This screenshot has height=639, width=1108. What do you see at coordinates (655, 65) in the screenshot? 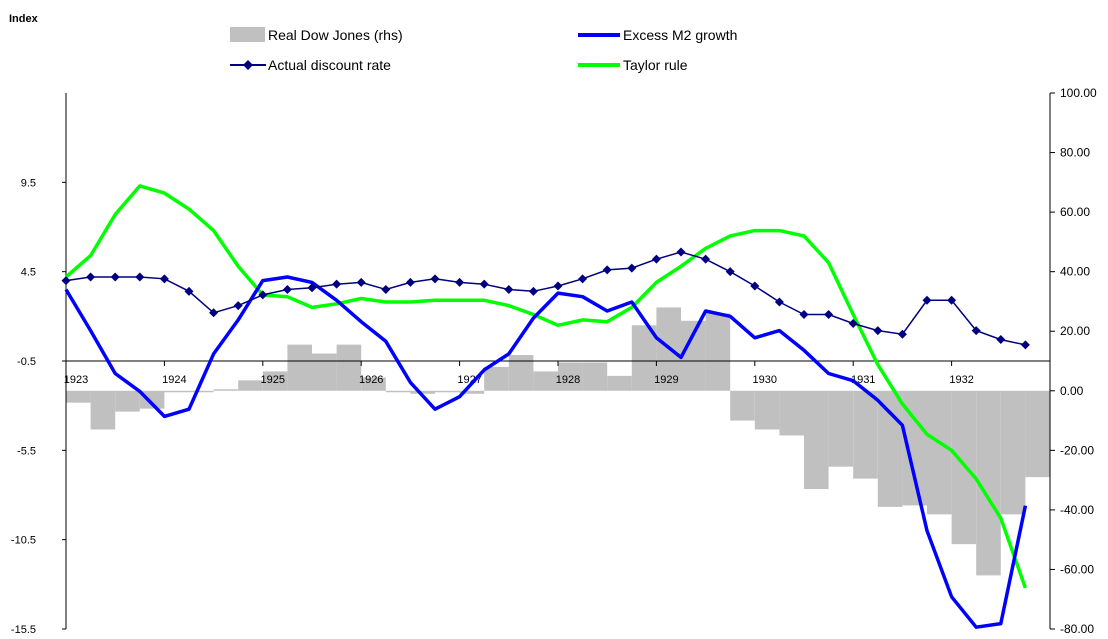
I see `legend-label-taylor: Taylor rule` at bounding box center [655, 65].